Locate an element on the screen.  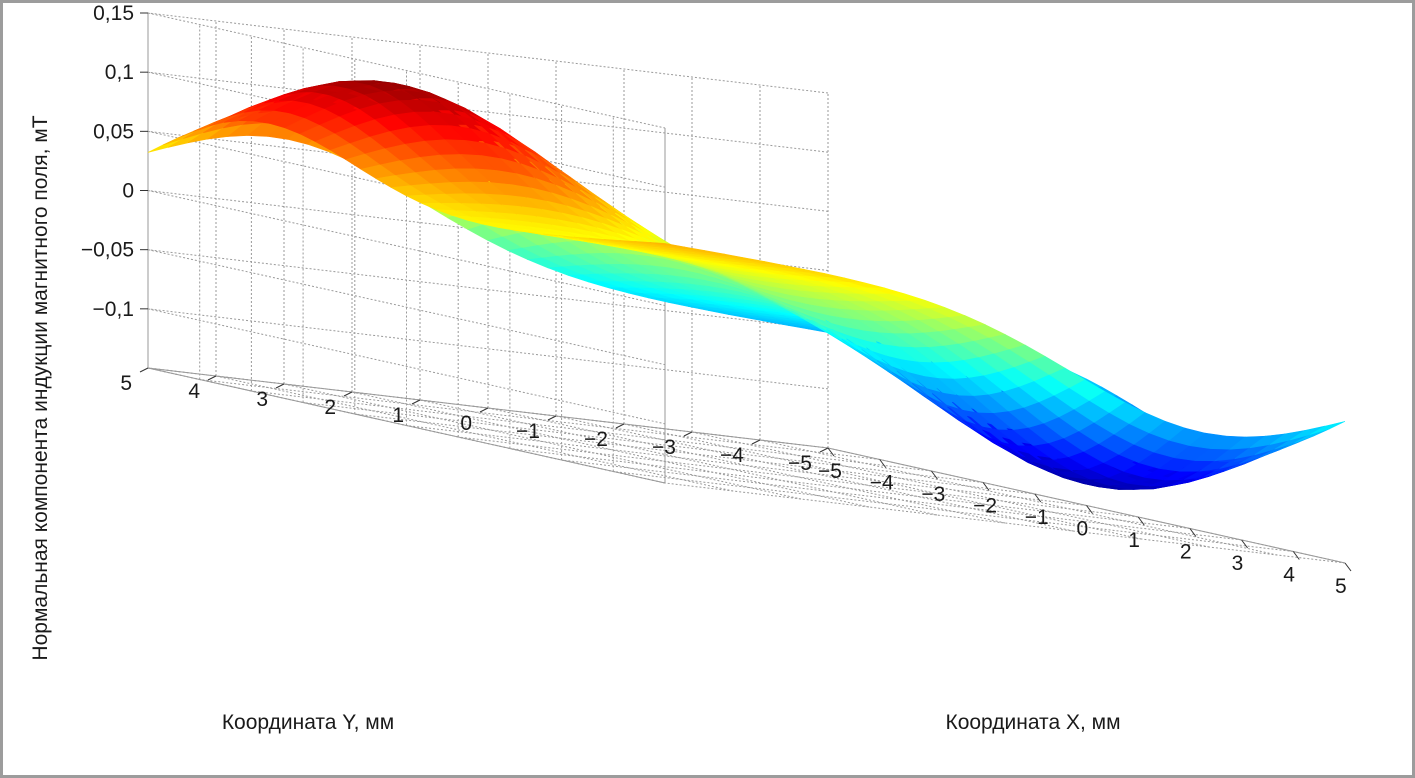
x-tick-label: 4 is located at coordinates (1289, 575).